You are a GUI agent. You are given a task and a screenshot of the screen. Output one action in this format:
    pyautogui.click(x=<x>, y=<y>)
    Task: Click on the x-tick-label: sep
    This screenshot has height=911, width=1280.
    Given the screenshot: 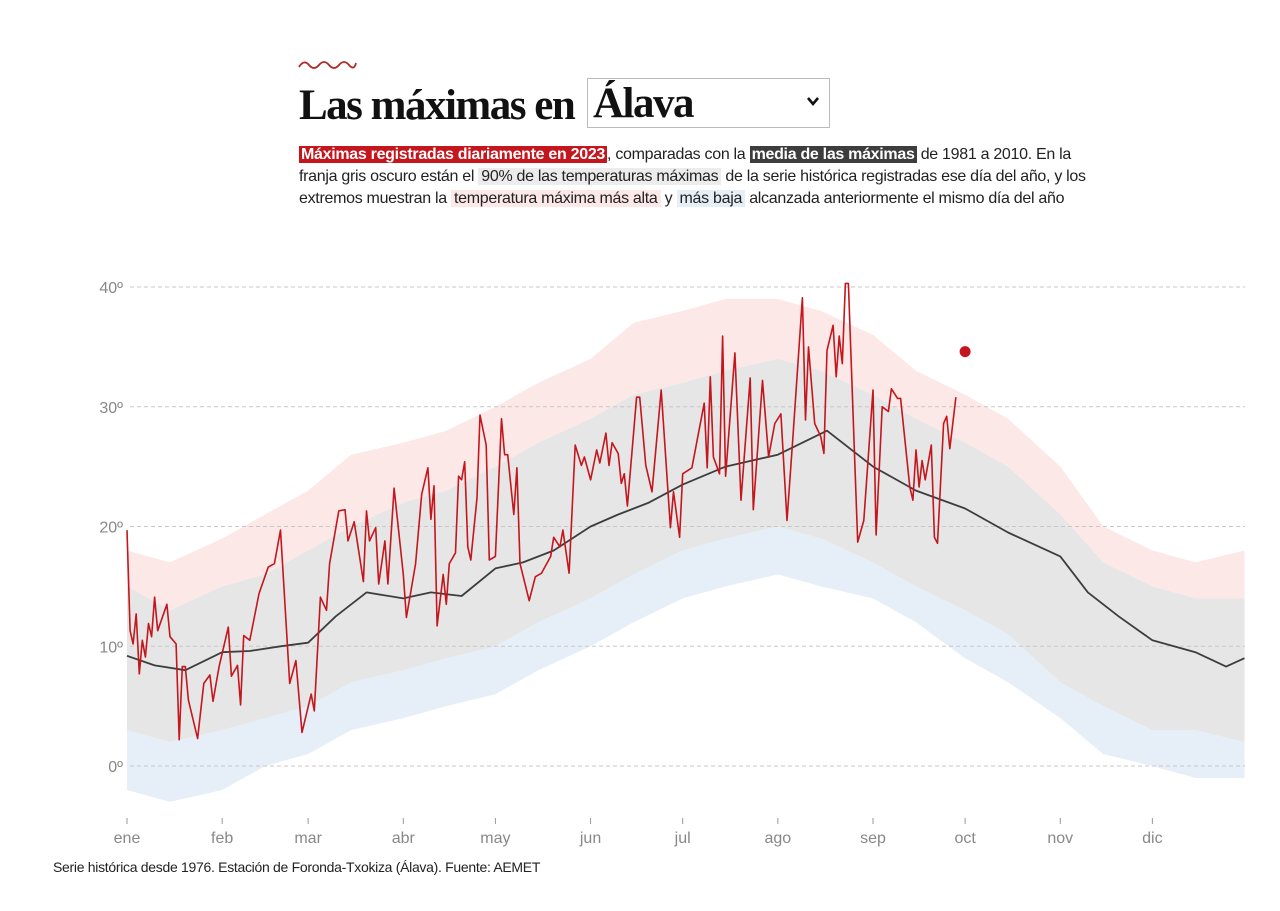 What is the action you would take?
    pyautogui.click(x=873, y=838)
    